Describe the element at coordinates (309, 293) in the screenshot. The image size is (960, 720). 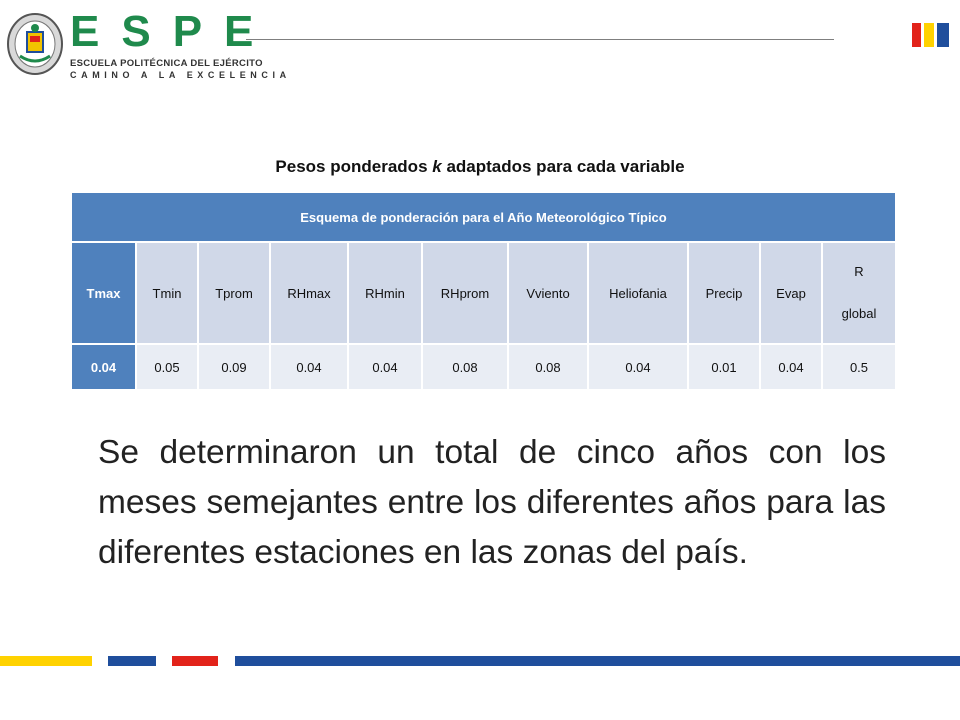
I see `column-header: RHmax` at that location.